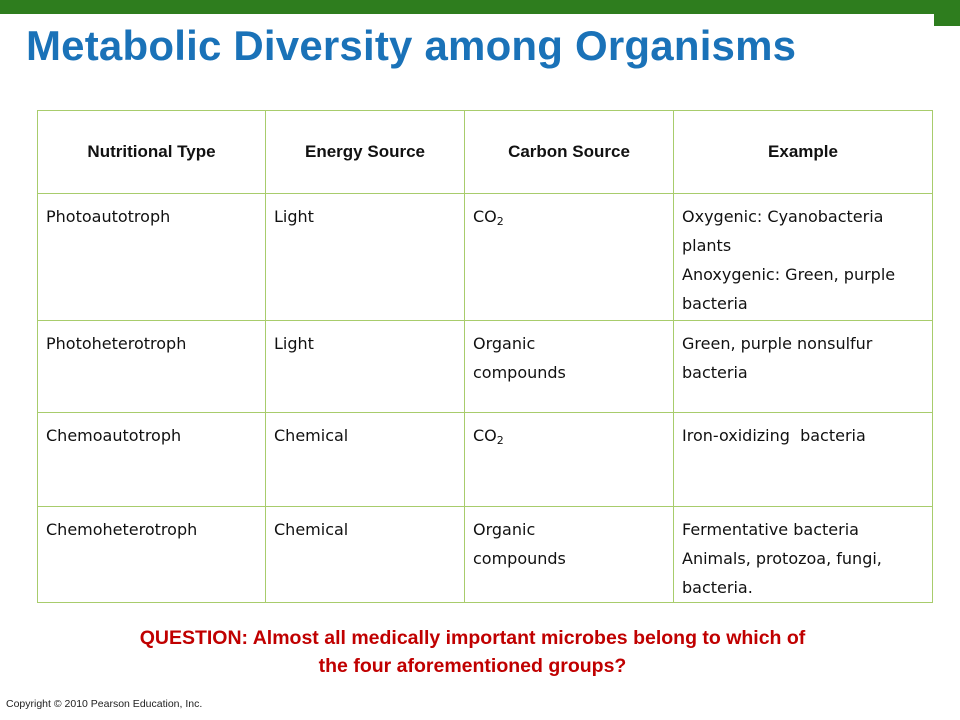  Describe the element at coordinates (569, 152) in the screenshot. I see `header-carbon-source: Carbon Source` at that location.